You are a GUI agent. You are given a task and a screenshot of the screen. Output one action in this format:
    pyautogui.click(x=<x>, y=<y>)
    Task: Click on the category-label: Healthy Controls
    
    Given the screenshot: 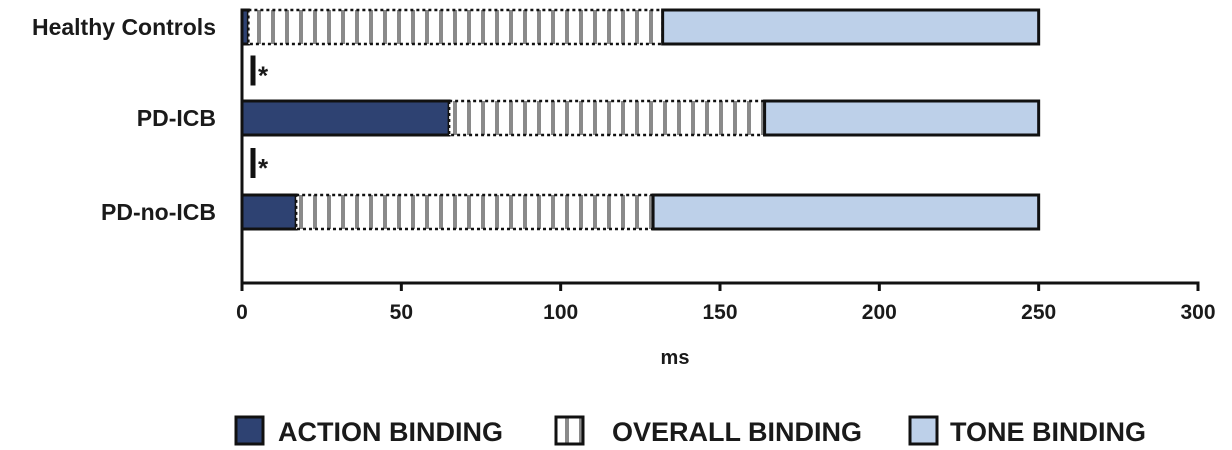 What is the action you would take?
    pyautogui.click(x=124, y=27)
    